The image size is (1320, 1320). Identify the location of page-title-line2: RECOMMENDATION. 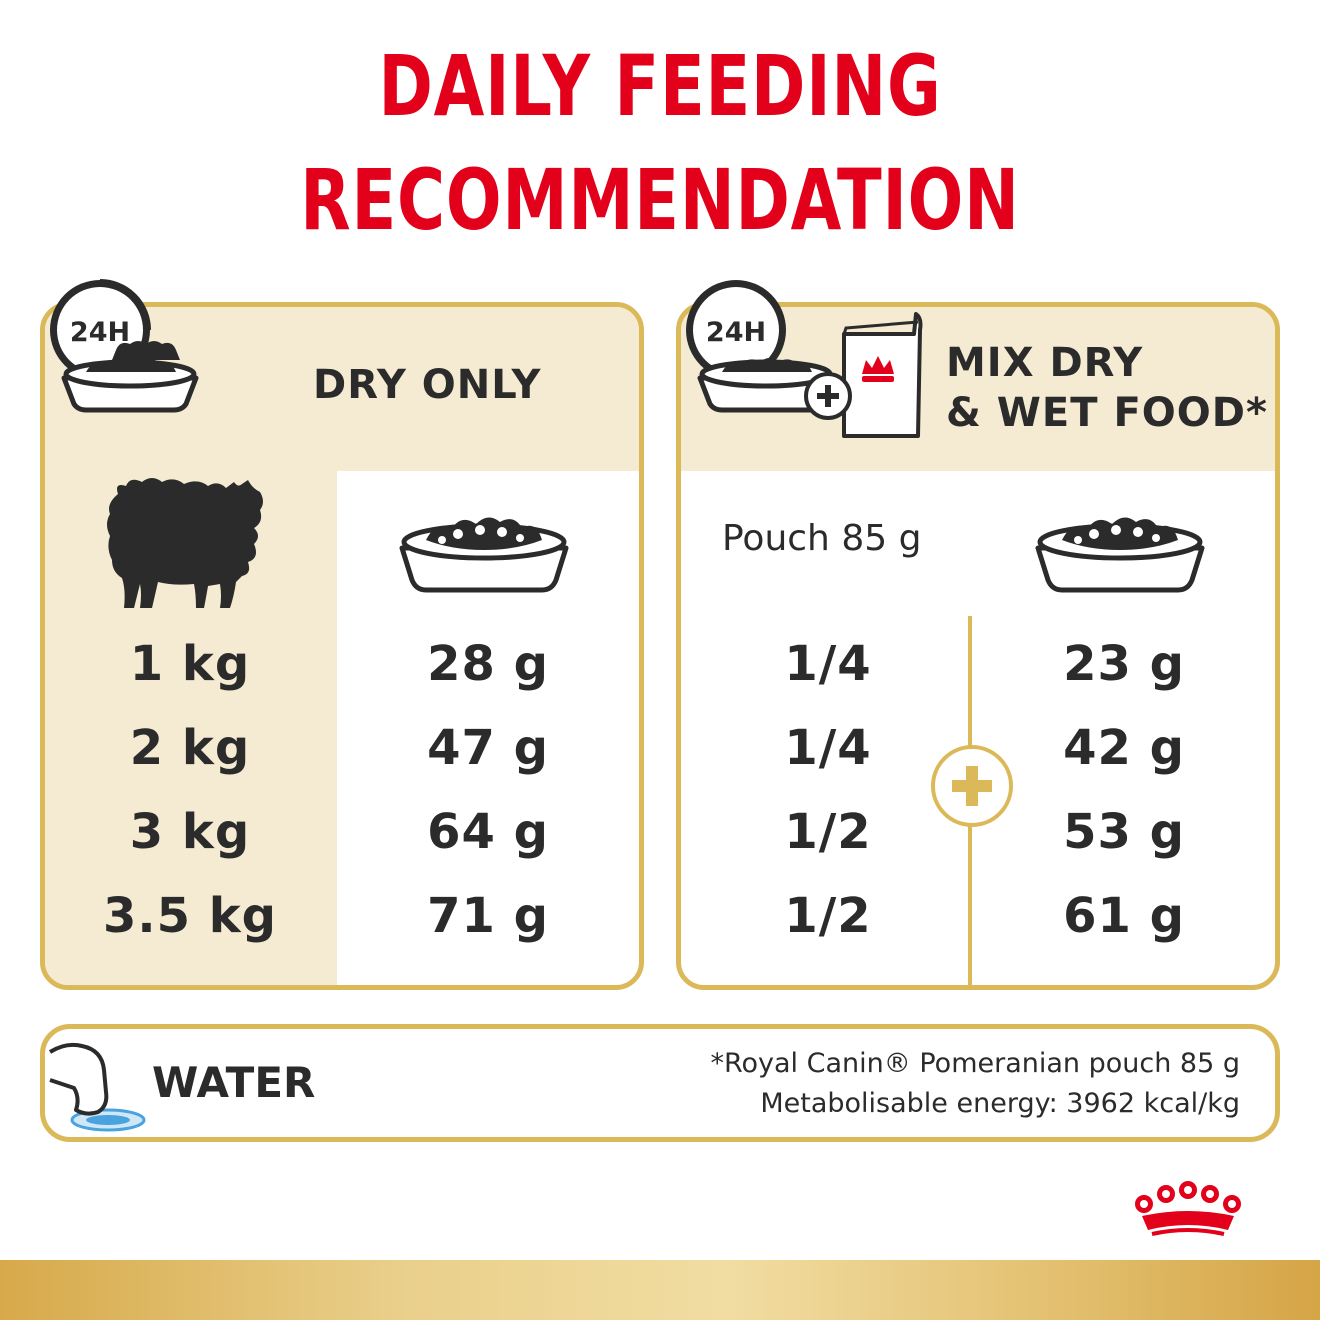
(660, 200).